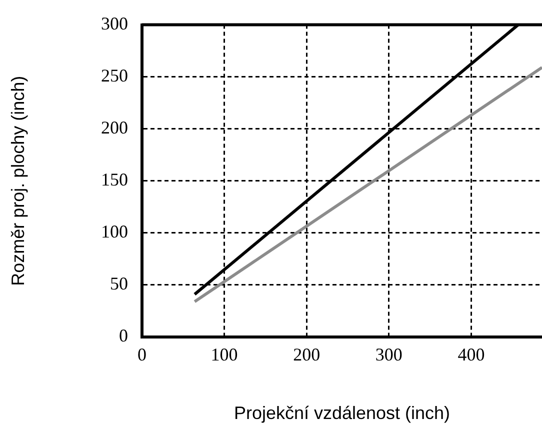 The width and height of the screenshot is (542, 429). What do you see at coordinates (114, 128) in the screenshot?
I see `y-tick-label: 200` at bounding box center [114, 128].